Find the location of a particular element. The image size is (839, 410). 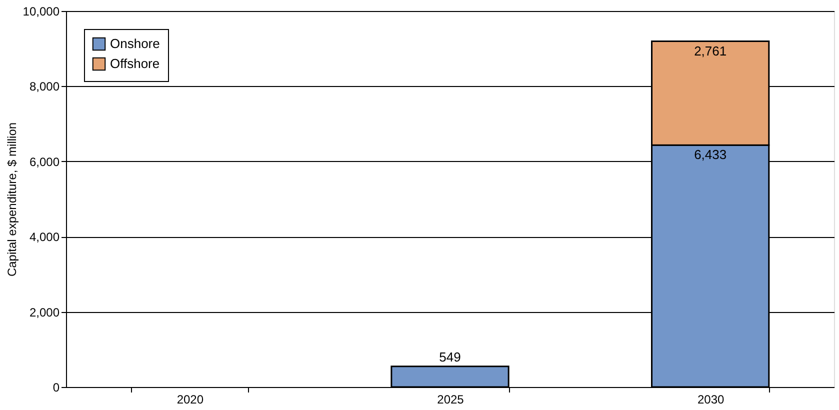

data-label: 549 is located at coordinates (450, 356).